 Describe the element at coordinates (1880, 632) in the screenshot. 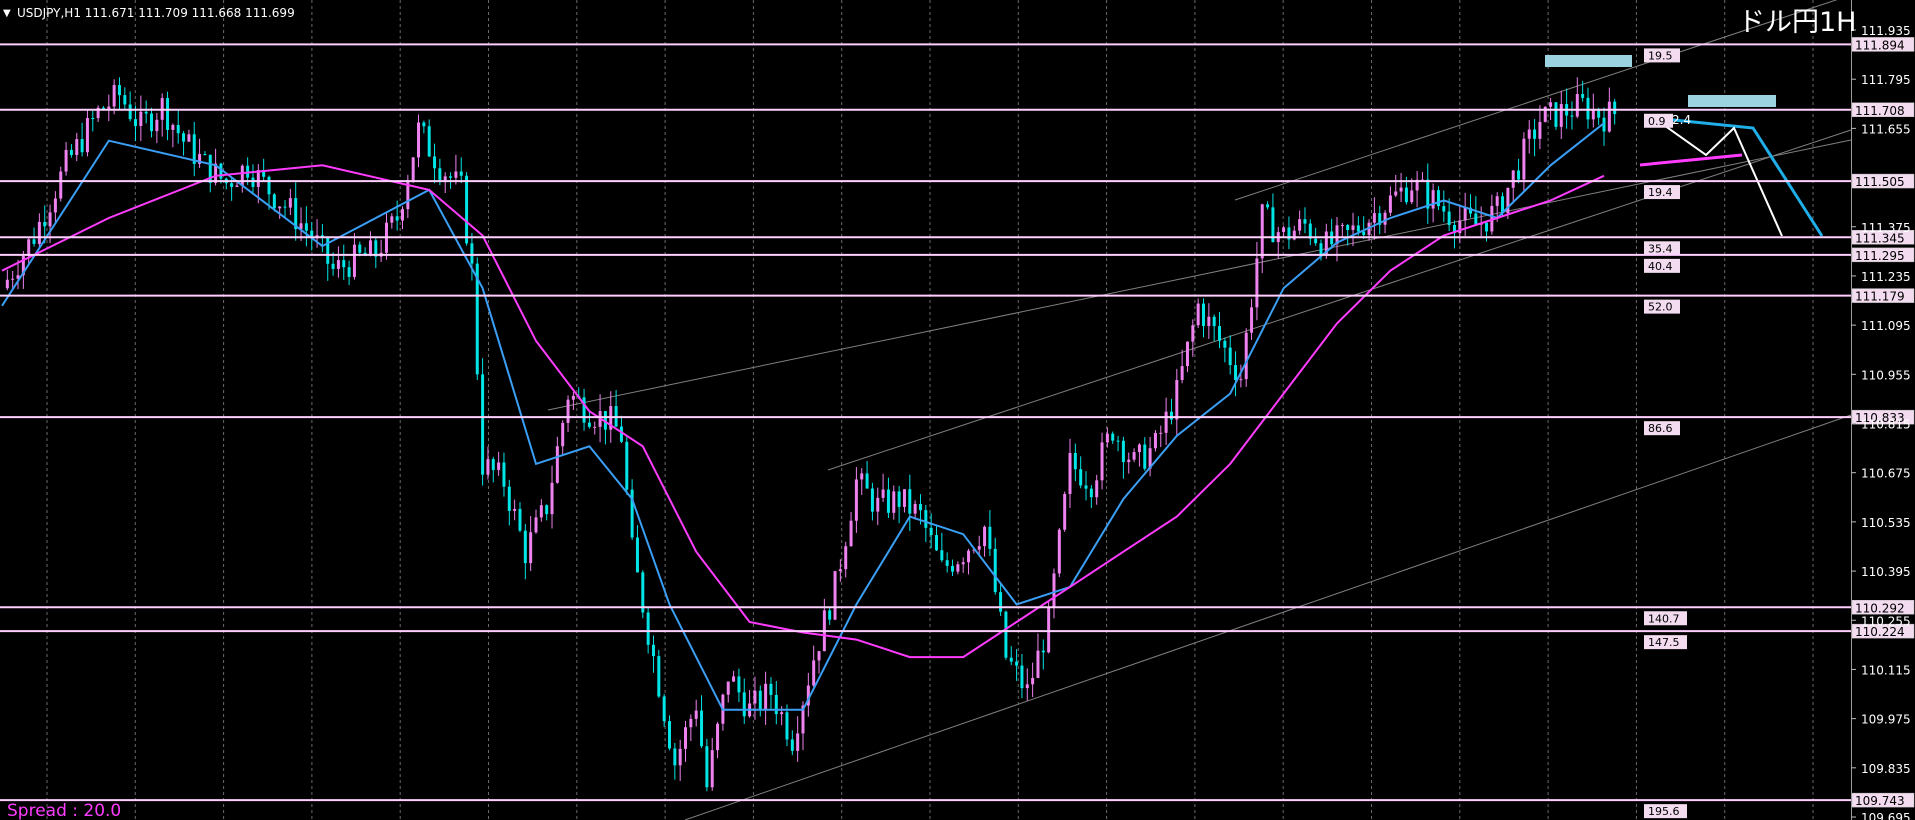

I see `level-price-label: 110.224` at that location.